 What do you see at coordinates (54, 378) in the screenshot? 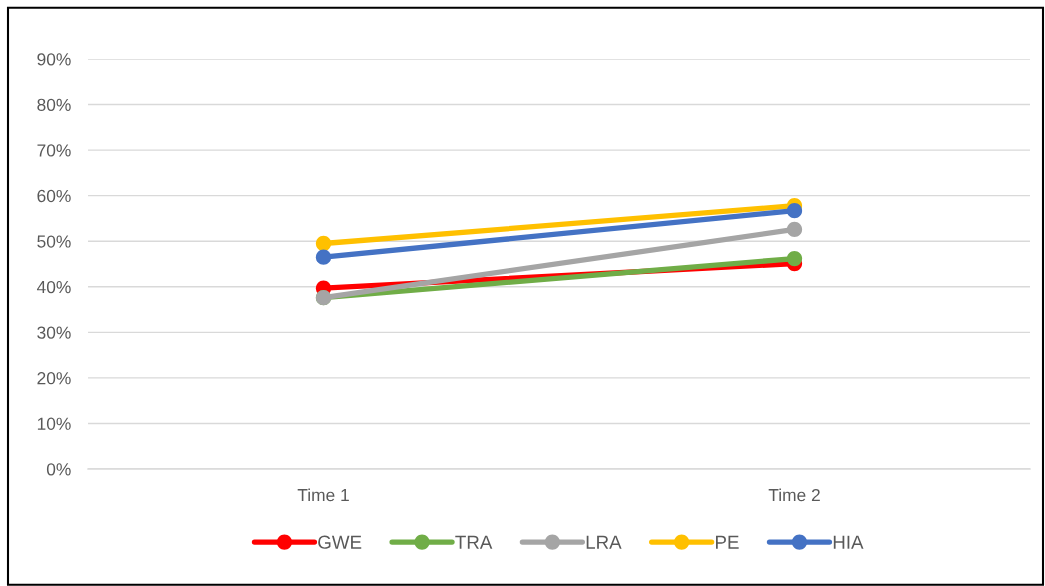
I see `y-tick-label: 20%` at bounding box center [54, 378].